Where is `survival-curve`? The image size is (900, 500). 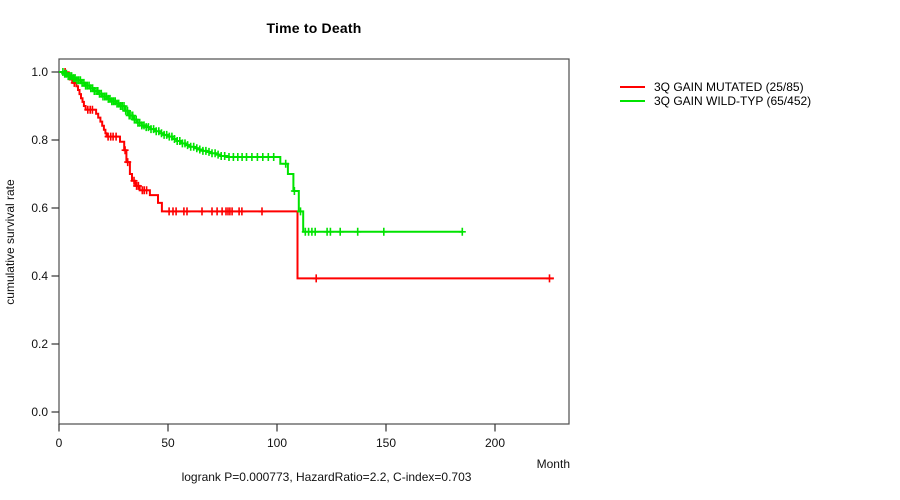 survival-curve is located at coordinates (261, 152).